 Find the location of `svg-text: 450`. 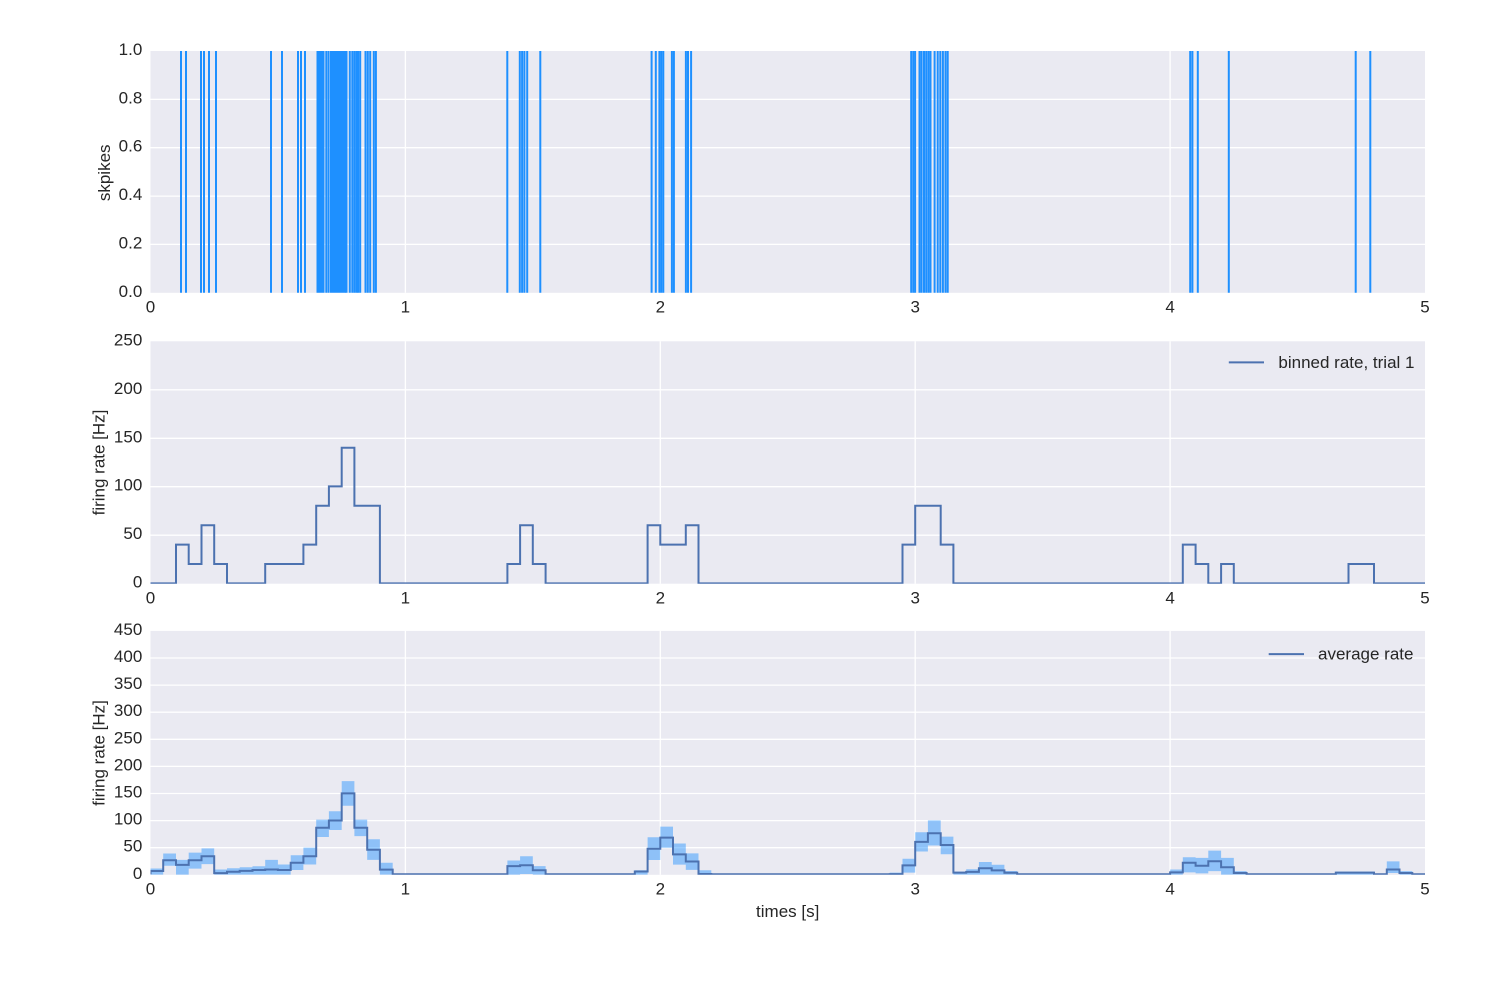

svg-text: 450 is located at coordinates (128, 629).